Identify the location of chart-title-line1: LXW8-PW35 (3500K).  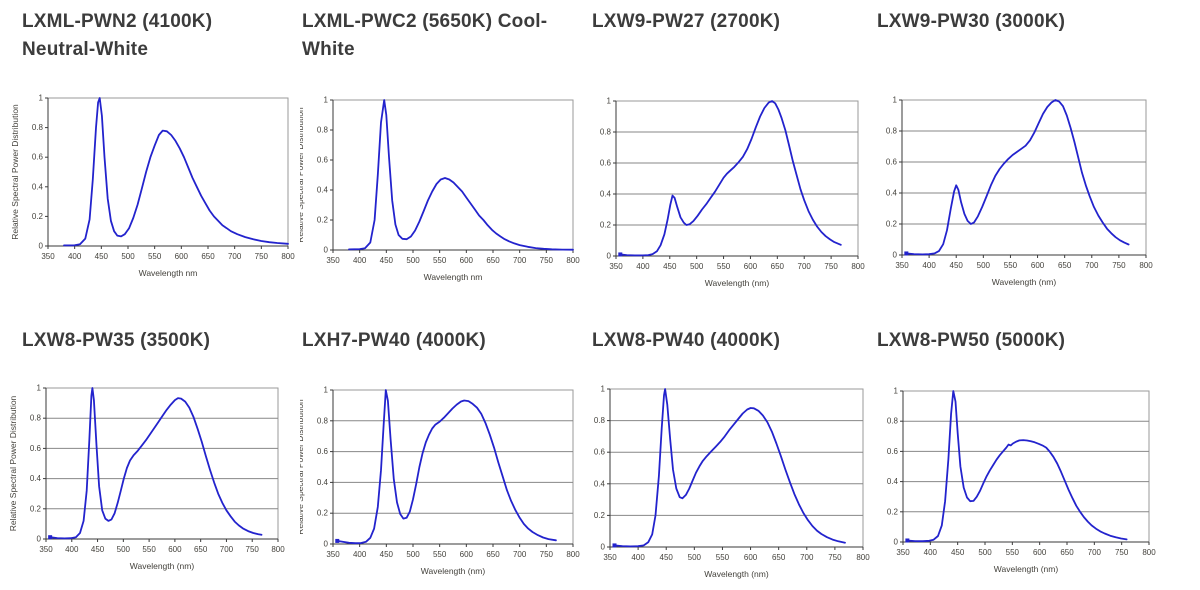
(116, 340).